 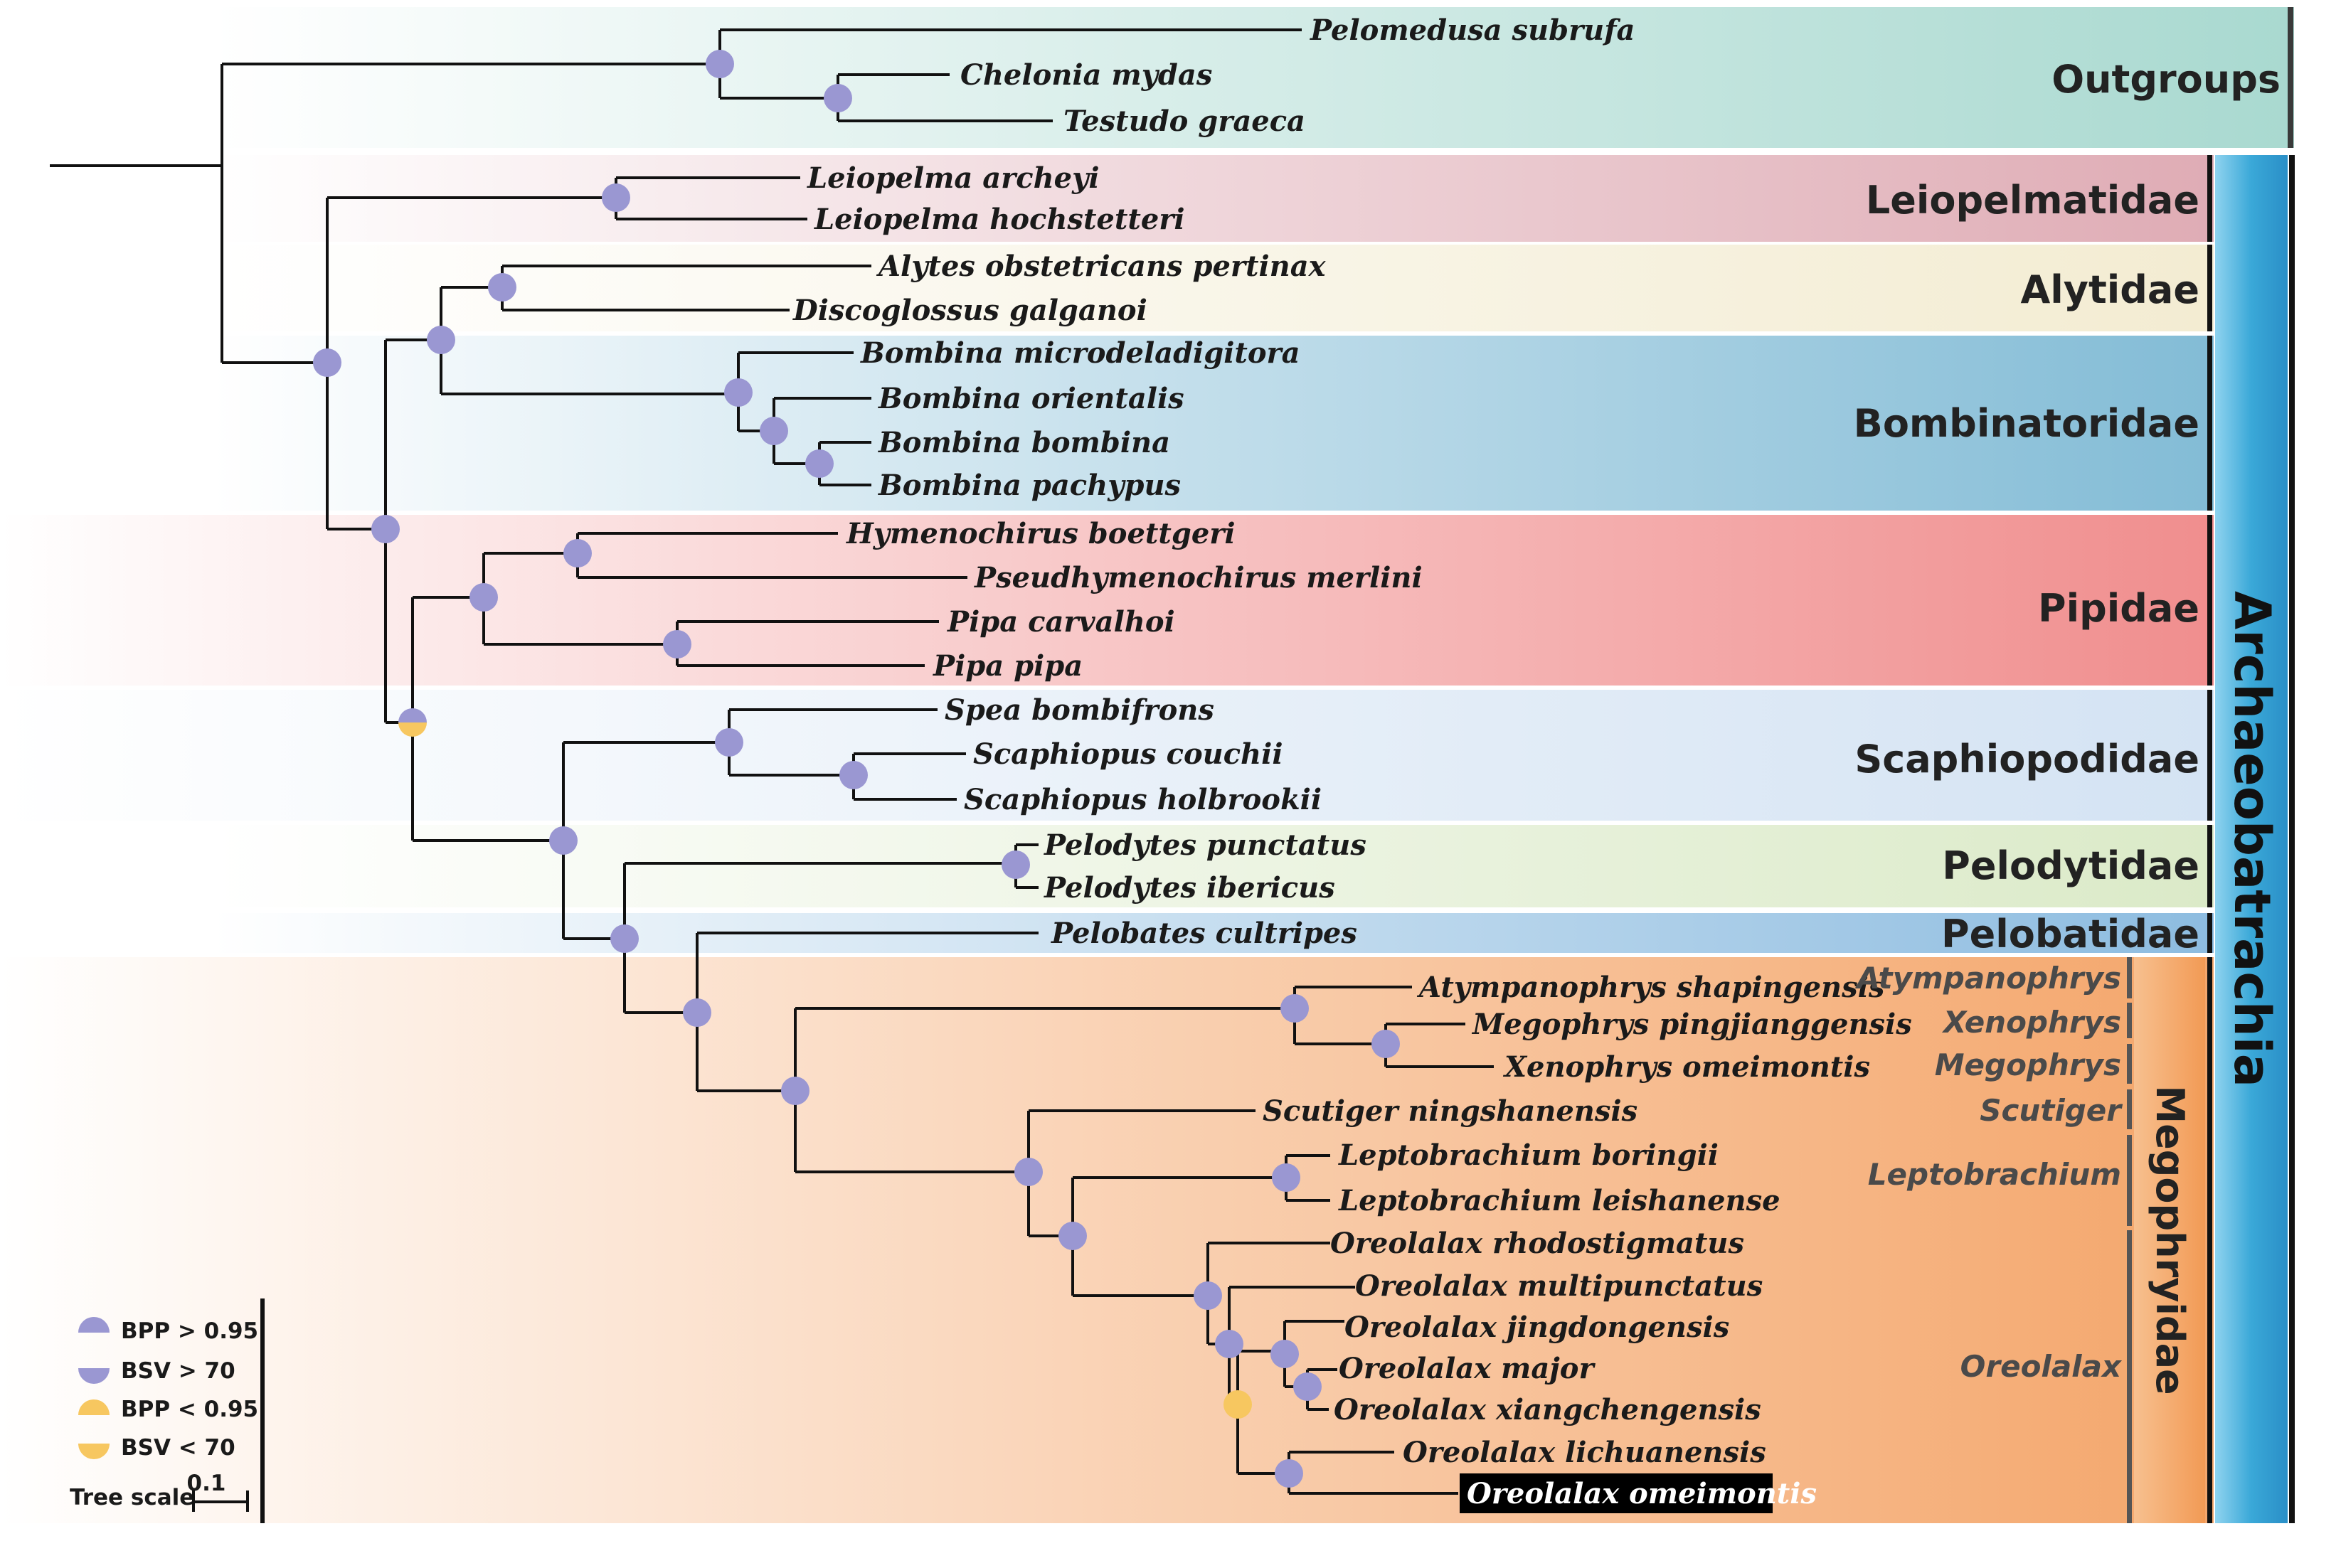 I want to click on taxon-label: Oreolalax rhodostigmatus, so click(x=1537, y=1243).